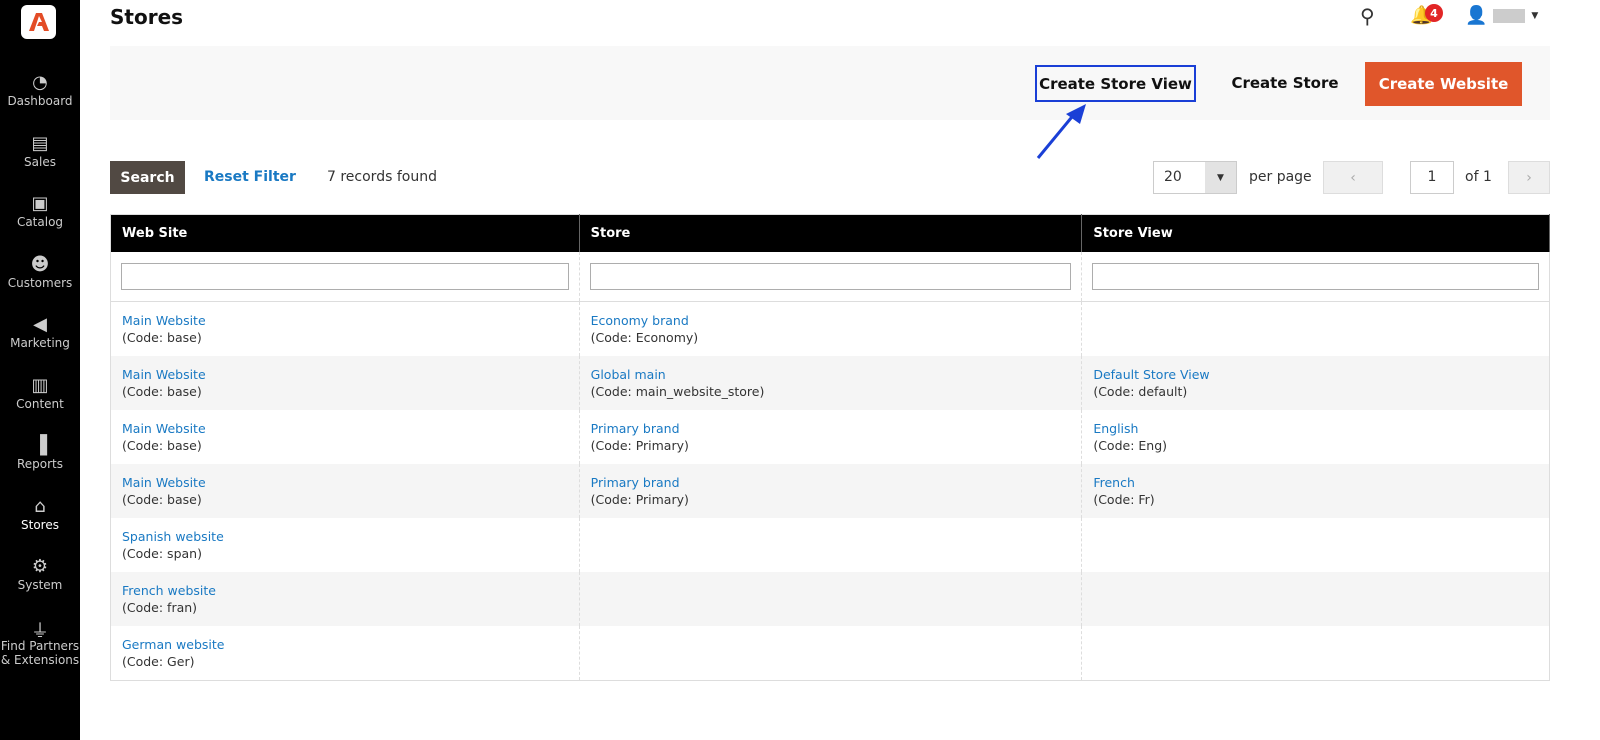 Image resolution: width=1600 pixels, height=740 pixels. What do you see at coordinates (162, 553) in the screenshot?
I see `cell-code: (Code: span)` at bounding box center [162, 553].